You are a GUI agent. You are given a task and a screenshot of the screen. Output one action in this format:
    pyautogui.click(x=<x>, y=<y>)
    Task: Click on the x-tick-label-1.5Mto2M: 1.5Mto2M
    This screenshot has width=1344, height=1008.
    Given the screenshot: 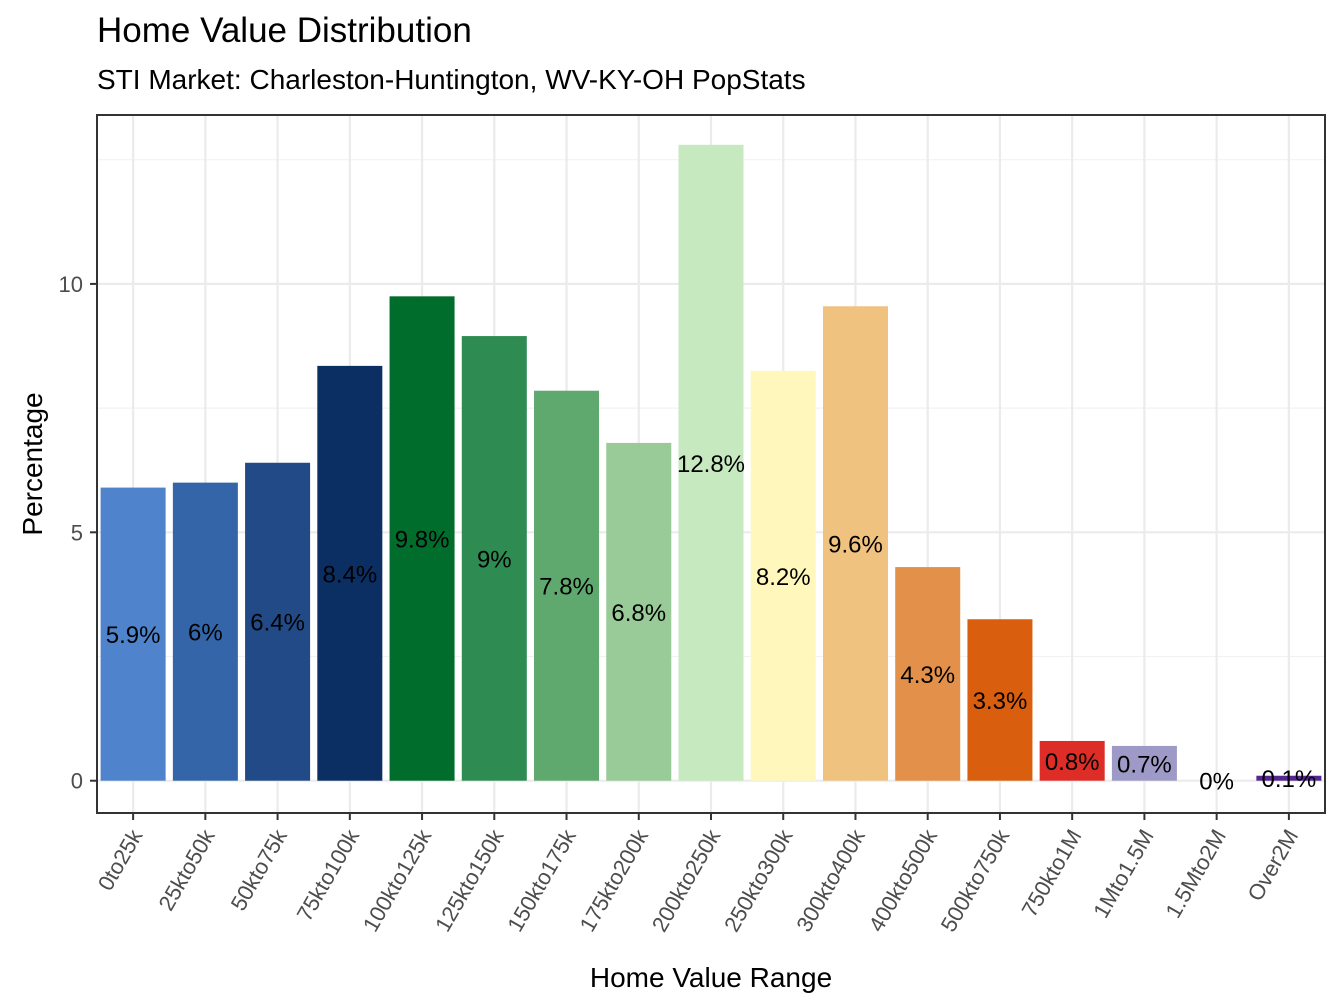 What is the action you would take?
    pyautogui.click(x=1195, y=873)
    